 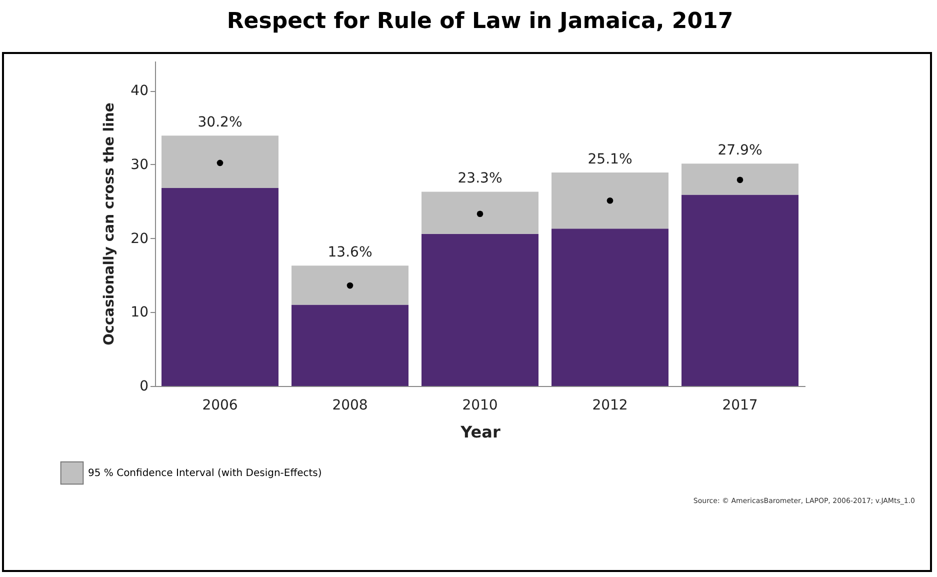 What do you see at coordinates (139, 91) in the screenshot?
I see `y-tick-label: 40` at bounding box center [139, 91].